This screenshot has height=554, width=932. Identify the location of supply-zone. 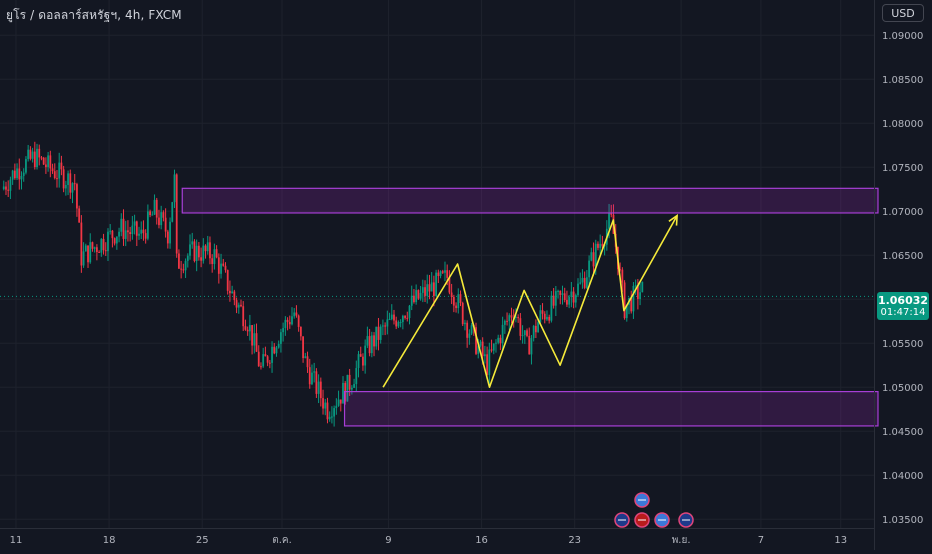
(530, 200).